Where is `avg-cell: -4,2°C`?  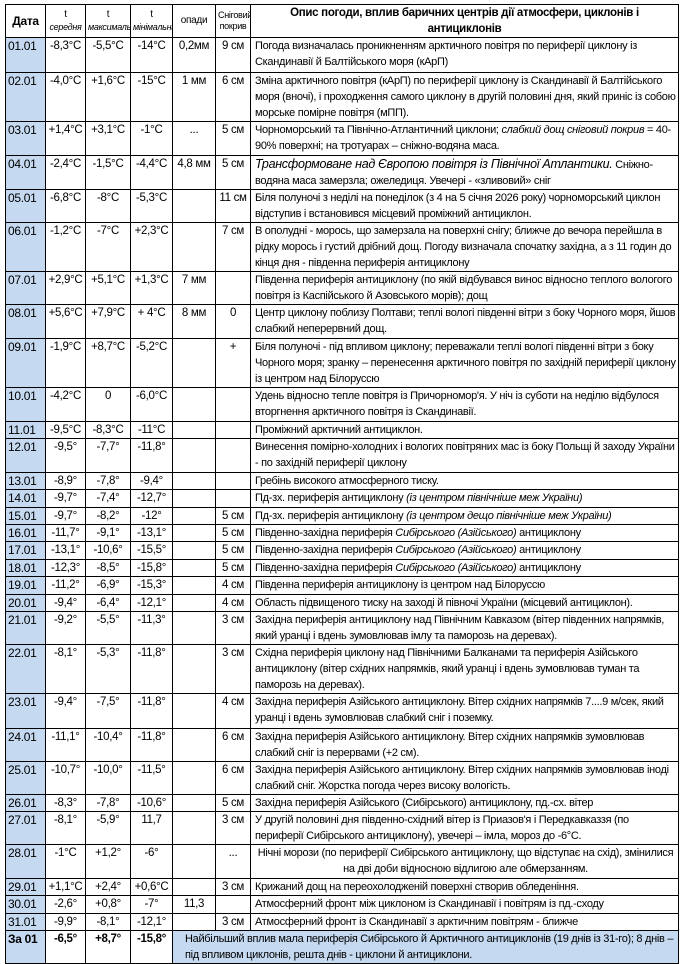
avg-cell: -4,2°C is located at coordinates (65, 404).